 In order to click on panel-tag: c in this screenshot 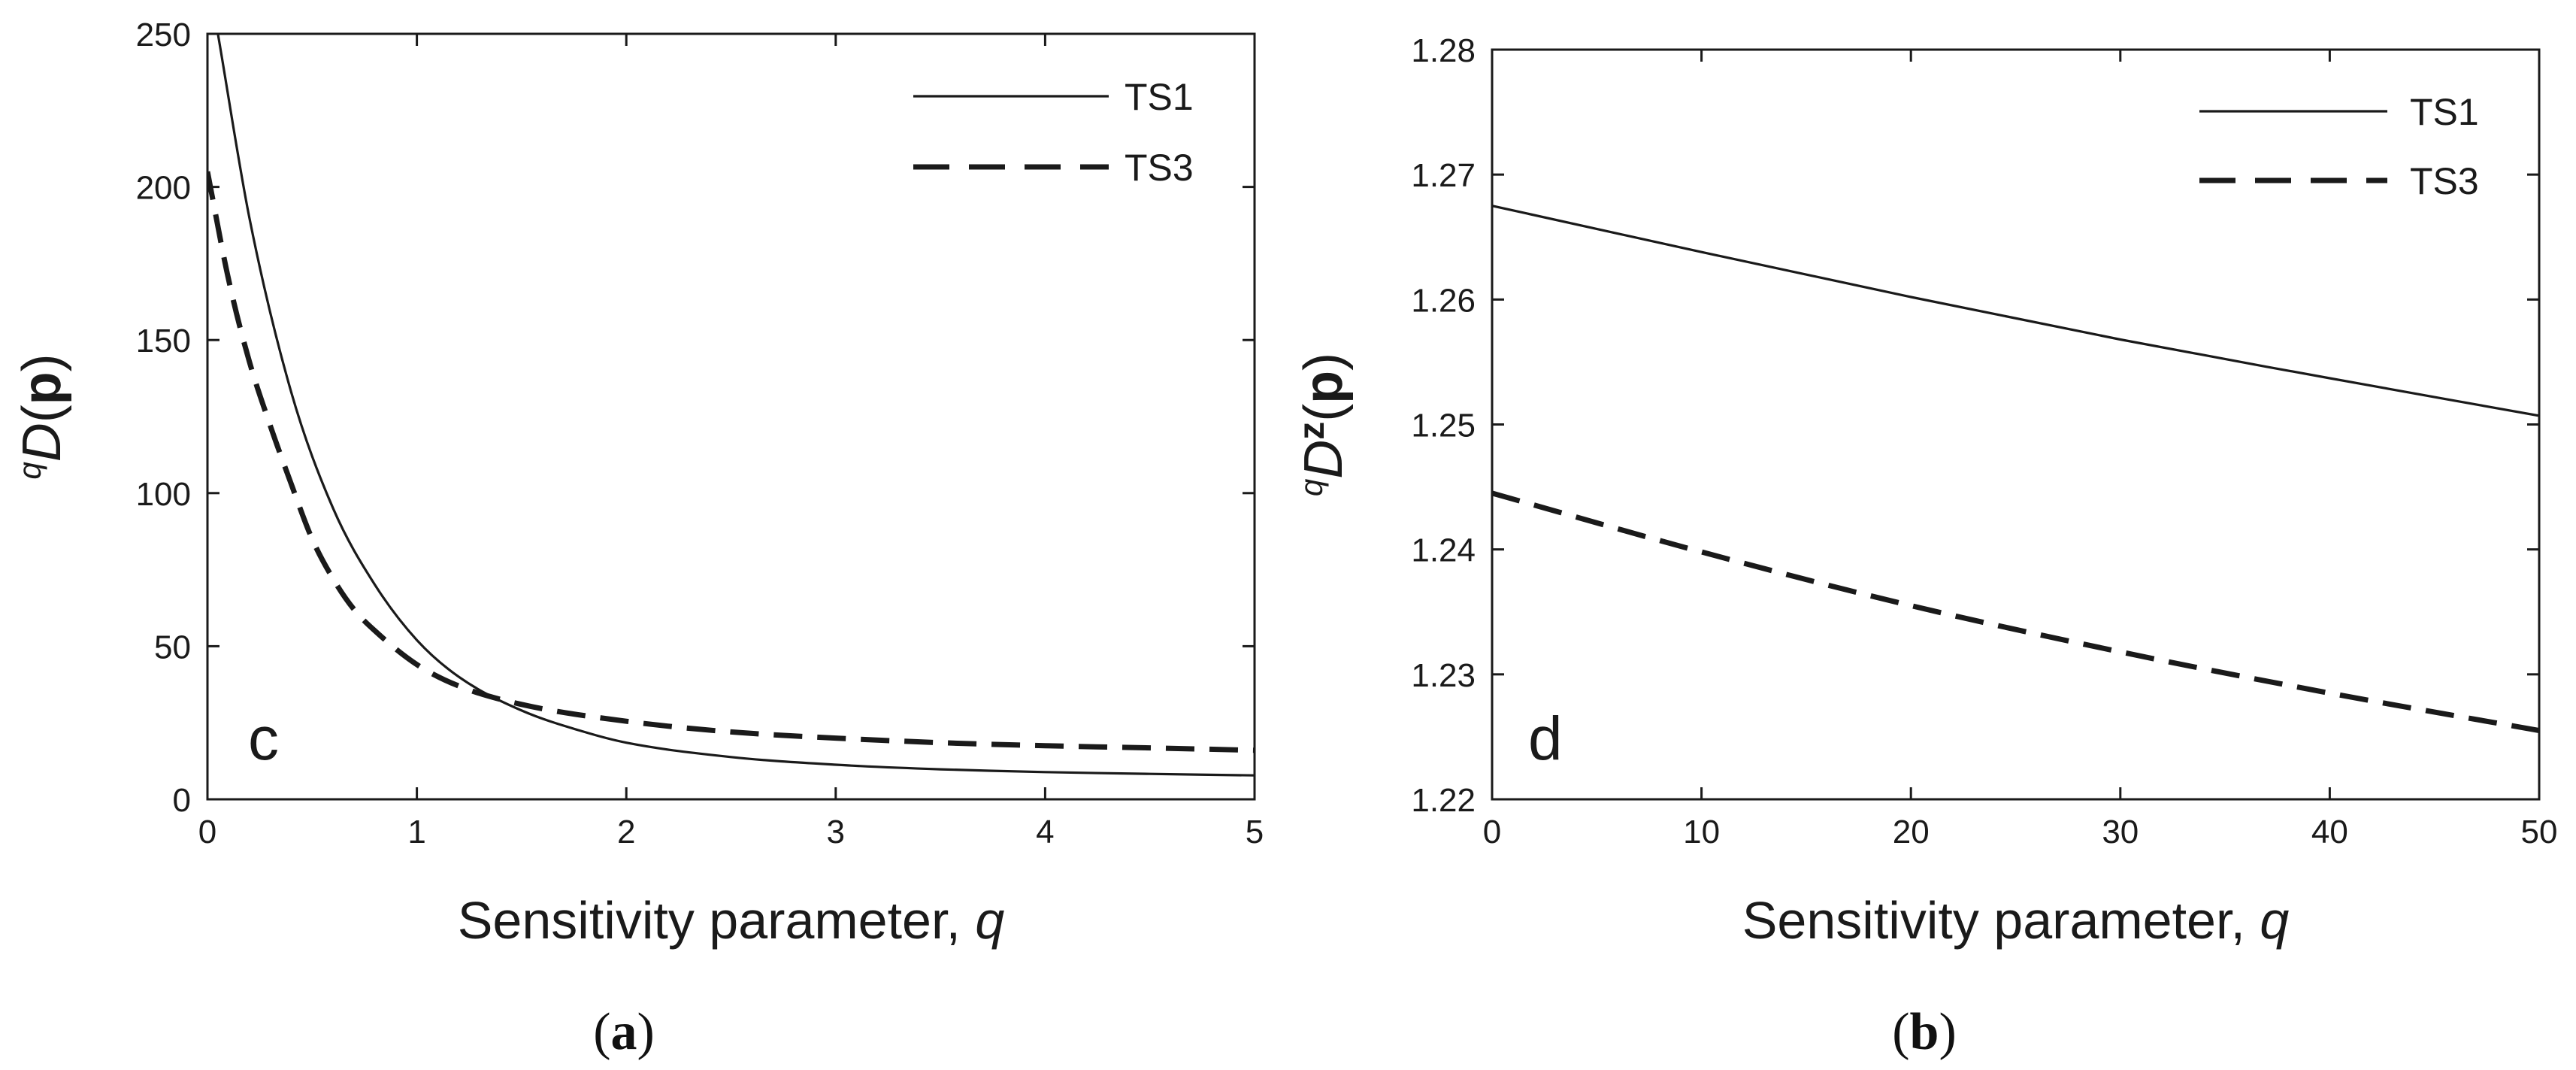, I will do `click(263, 739)`.